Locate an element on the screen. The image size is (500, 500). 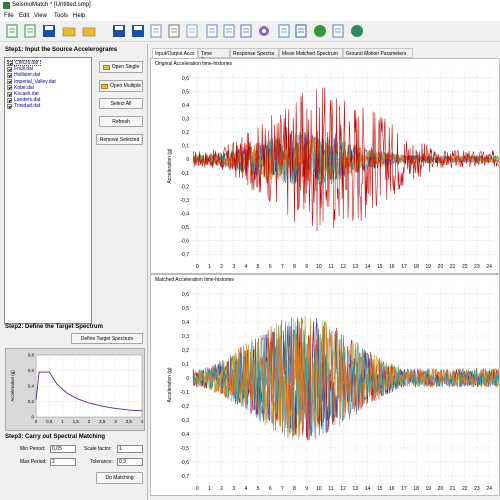
x-tick-label: 19 is located at coordinates (429, 489).